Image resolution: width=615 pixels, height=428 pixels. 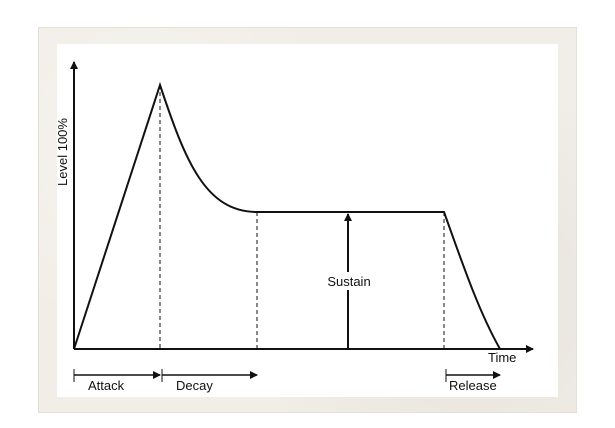 What do you see at coordinates (194, 385) in the screenshot?
I see `decay-label: Decay` at bounding box center [194, 385].